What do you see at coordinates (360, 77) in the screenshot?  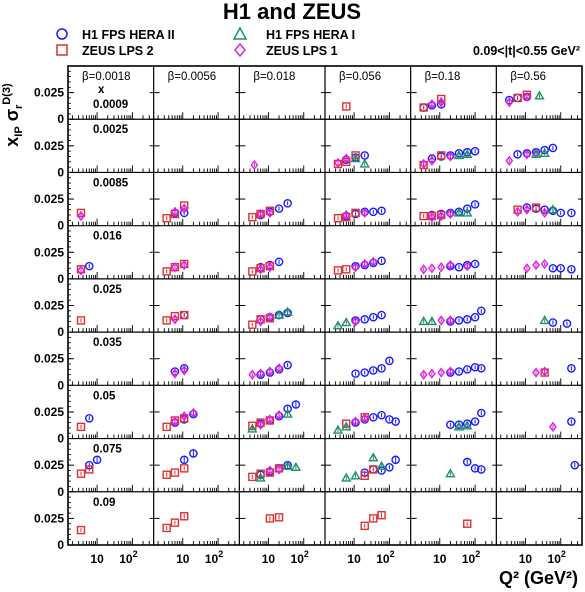 I see `beta-label: β=0.056` at bounding box center [360, 77].